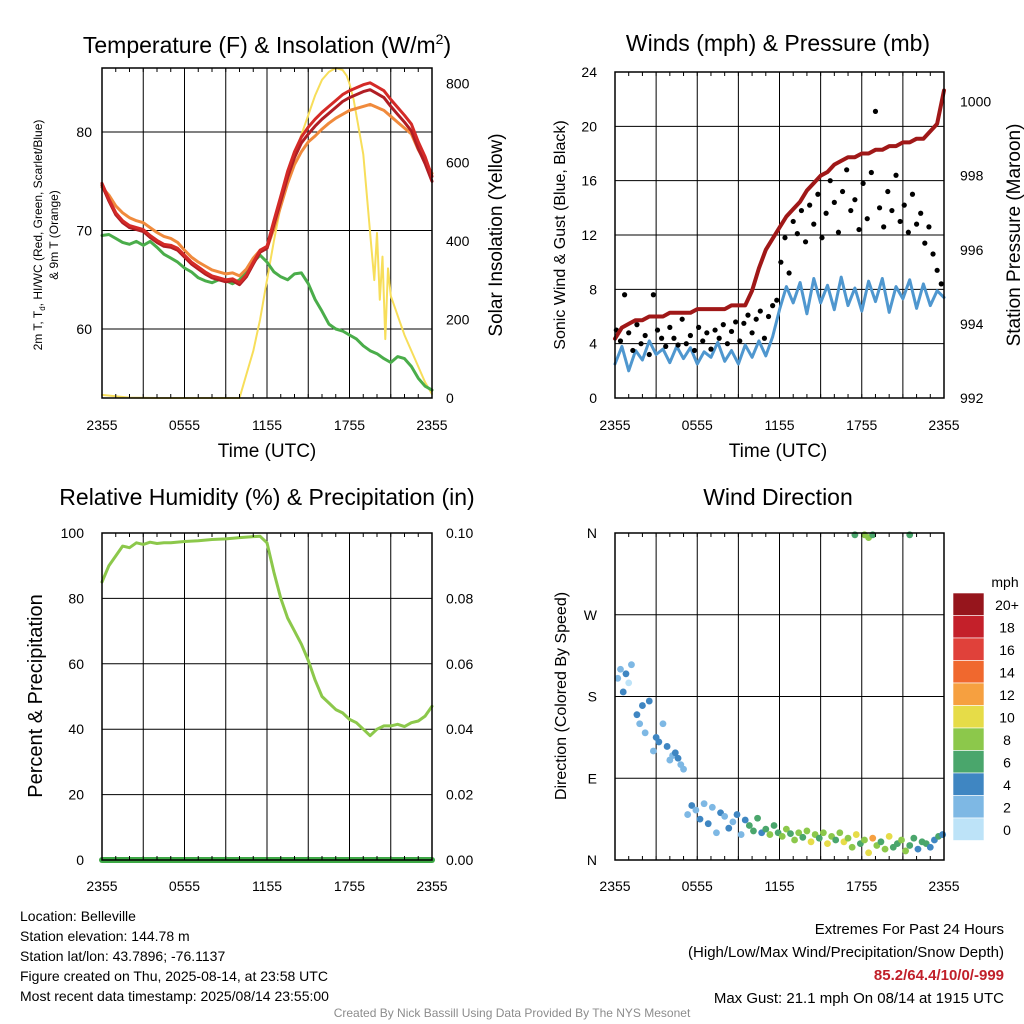  Describe the element at coordinates (84, 132) in the screenshot. I see `y-tick-label: 80` at that location.